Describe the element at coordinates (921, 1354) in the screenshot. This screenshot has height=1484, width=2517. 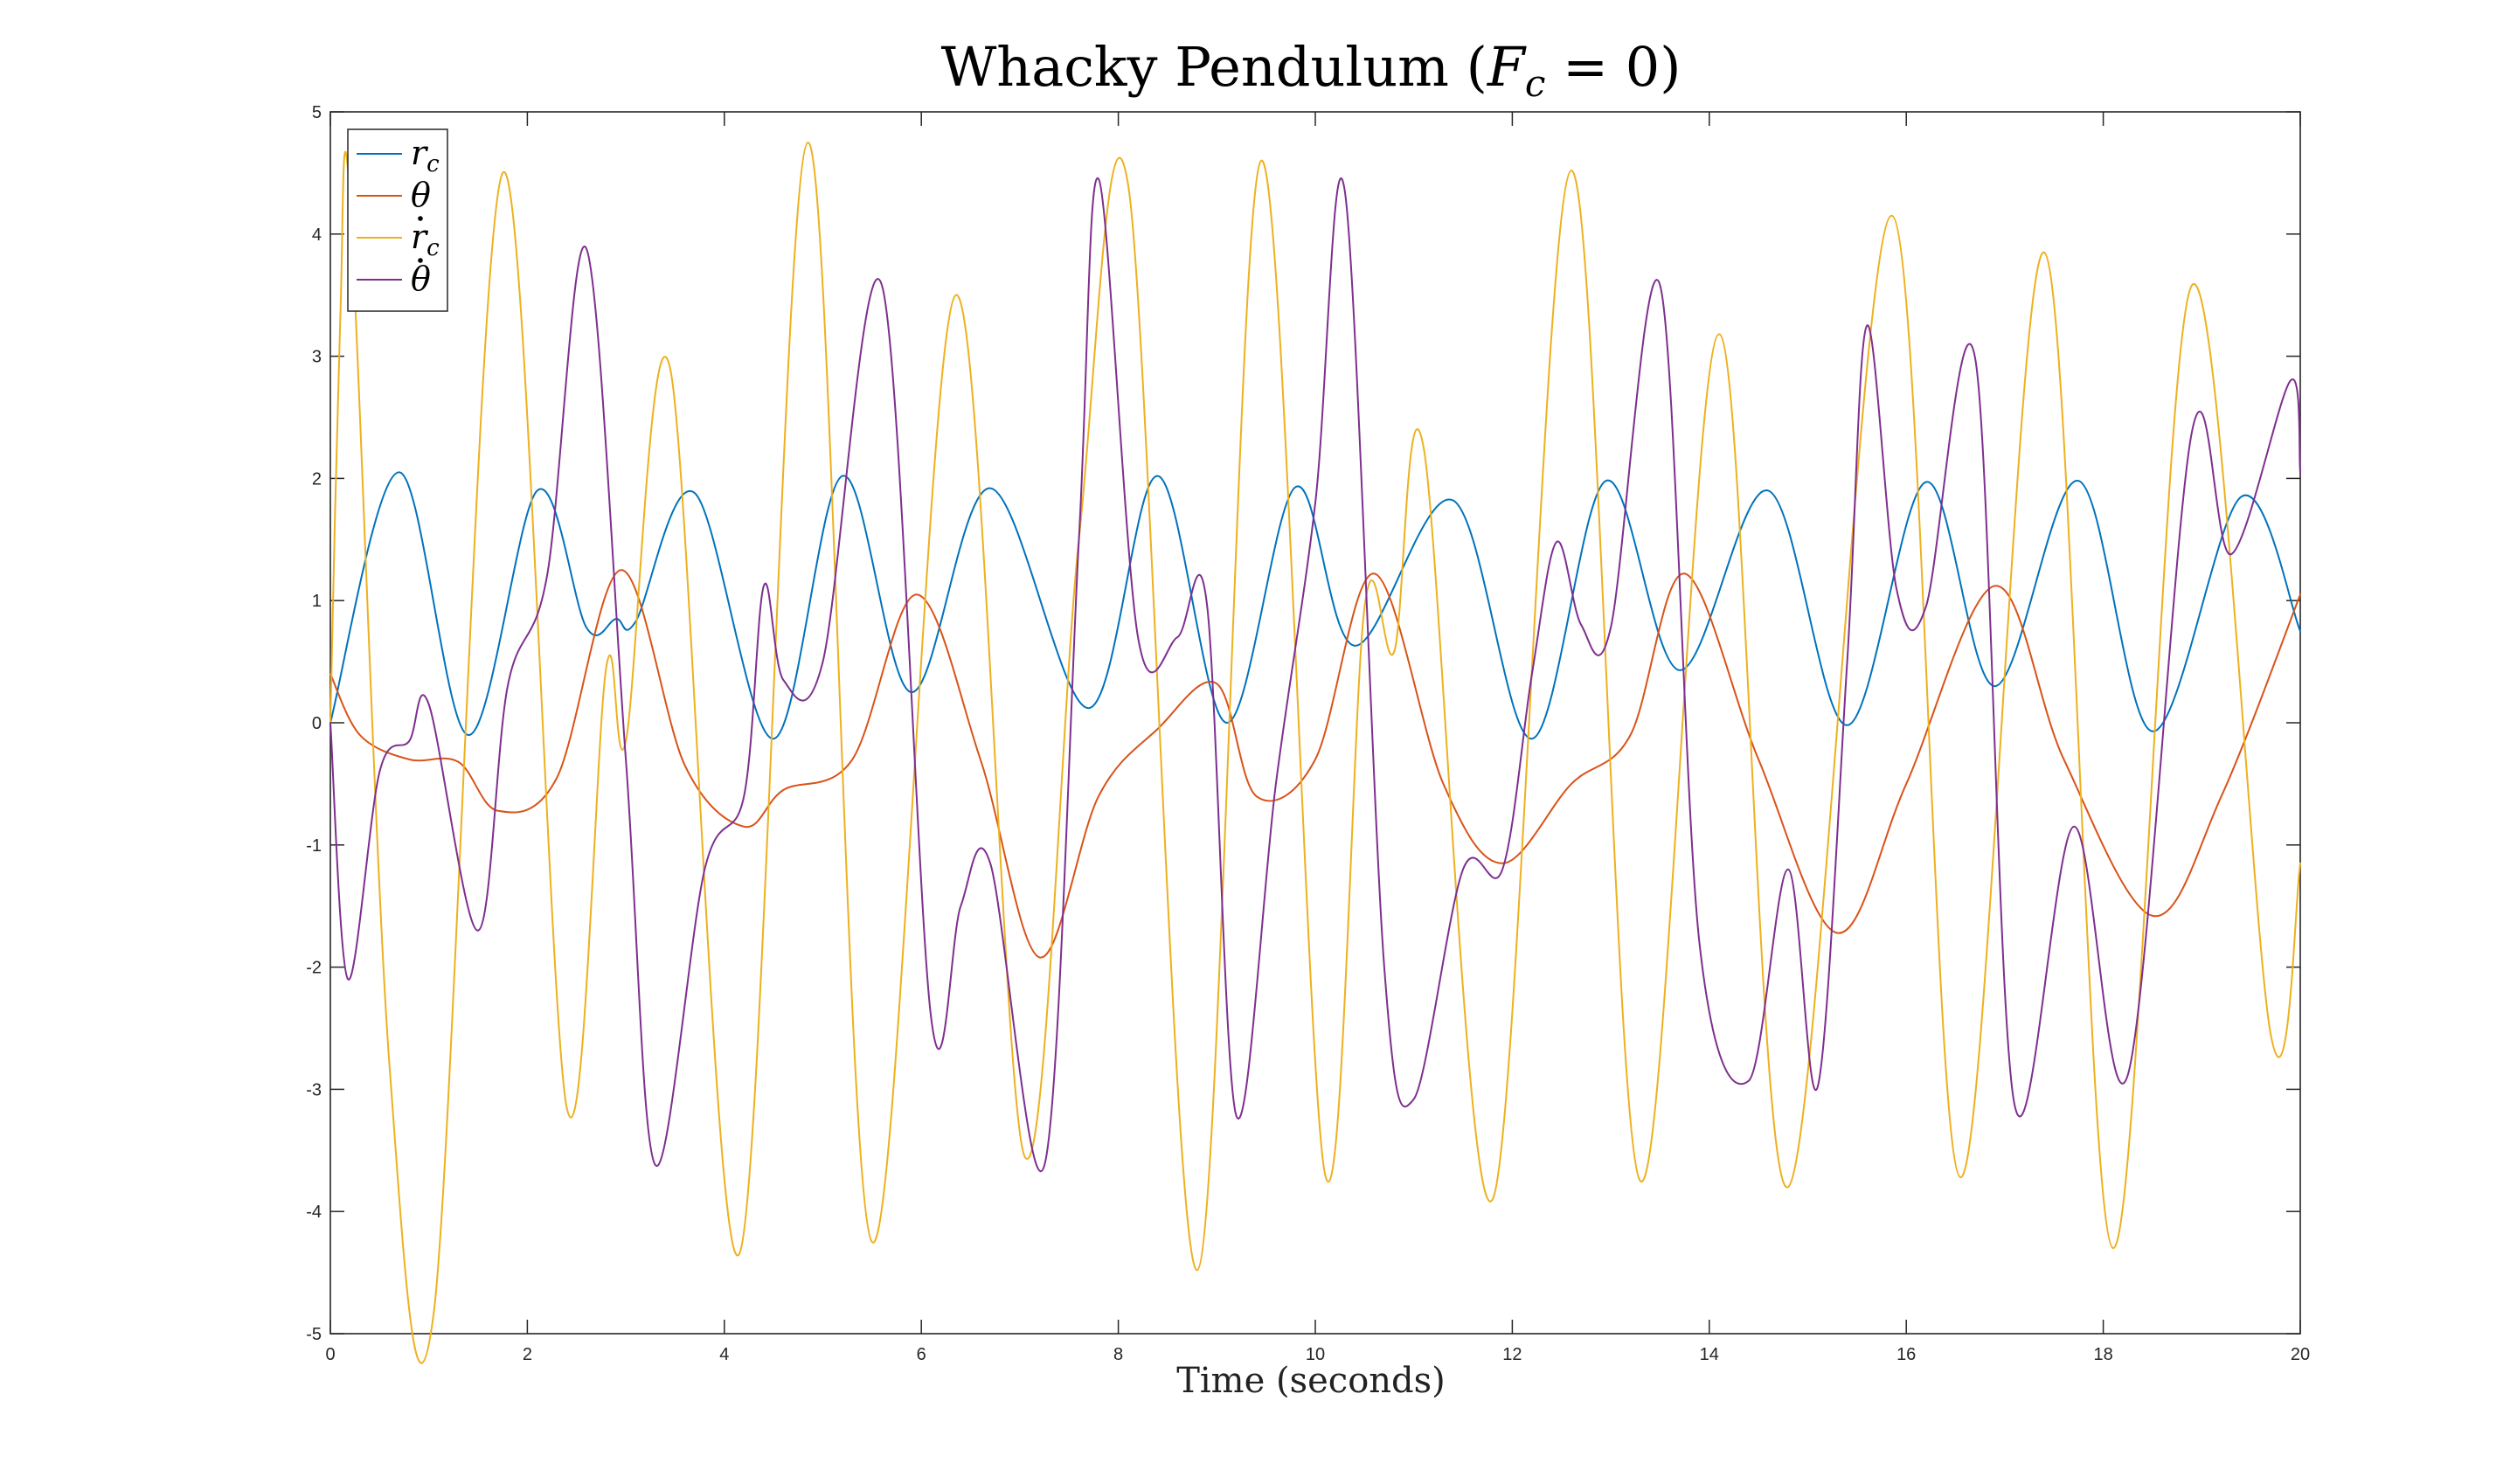
I see `x-tick-label: 6` at that location.